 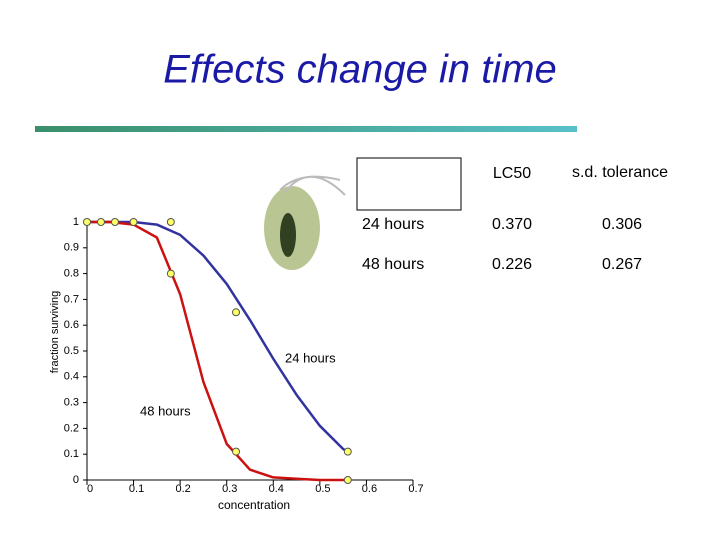 What do you see at coordinates (276, 489) in the screenshot?
I see `x-tick-label: 0.4` at bounding box center [276, 489].